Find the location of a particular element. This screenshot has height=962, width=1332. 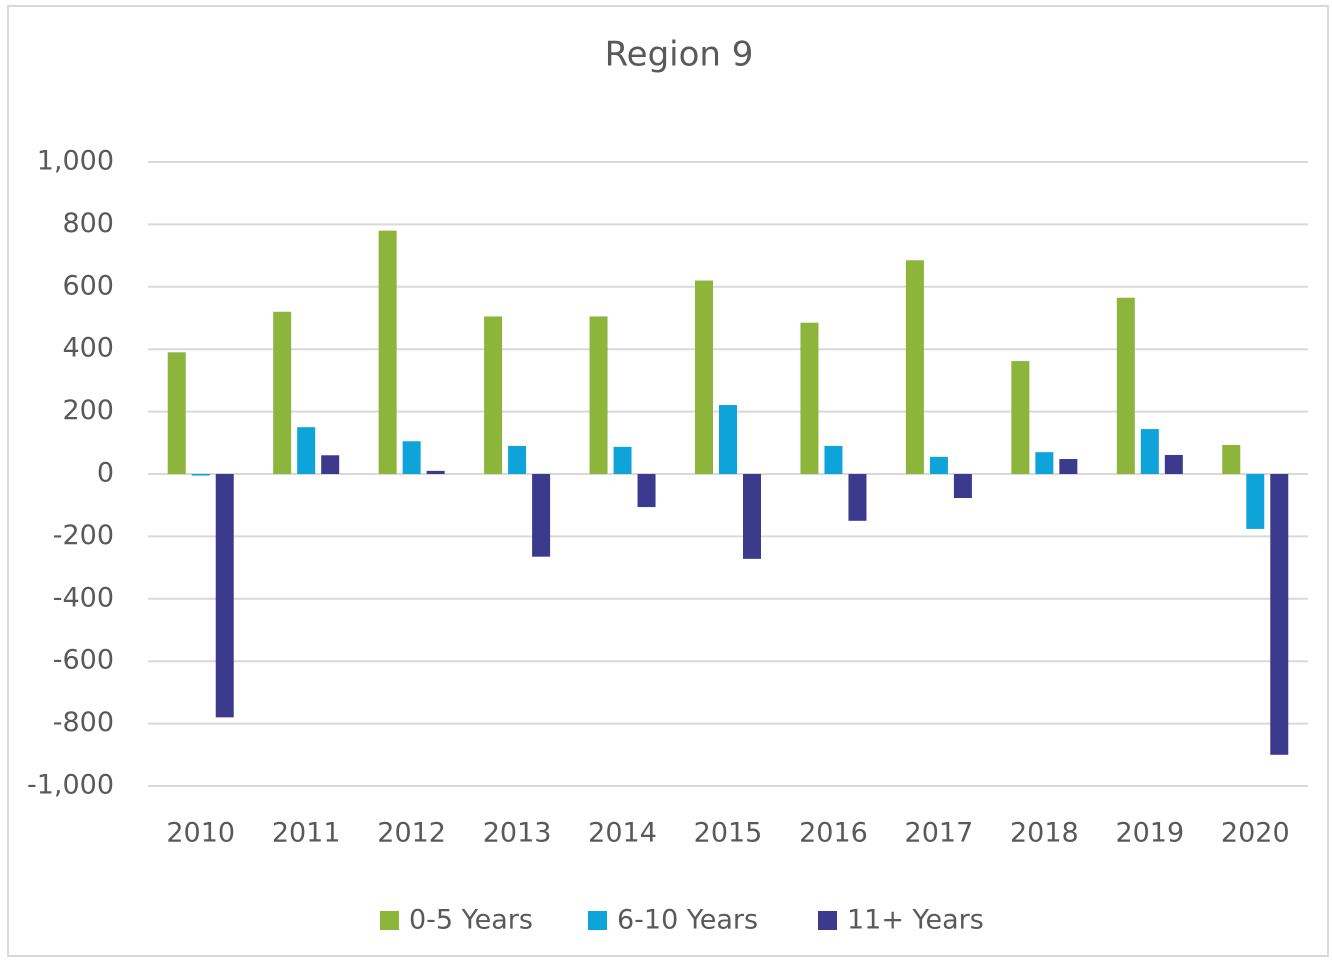

legend-label: 11+ Years is located at coordinates (915, 920).